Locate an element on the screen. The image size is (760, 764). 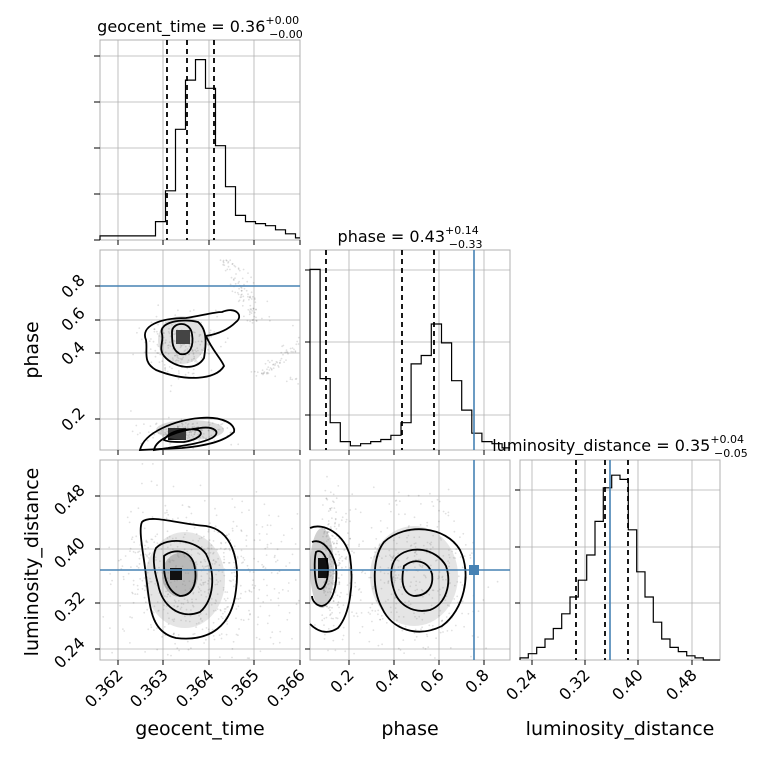
tick-label: 0.40 is located at coordinates (69, 552).